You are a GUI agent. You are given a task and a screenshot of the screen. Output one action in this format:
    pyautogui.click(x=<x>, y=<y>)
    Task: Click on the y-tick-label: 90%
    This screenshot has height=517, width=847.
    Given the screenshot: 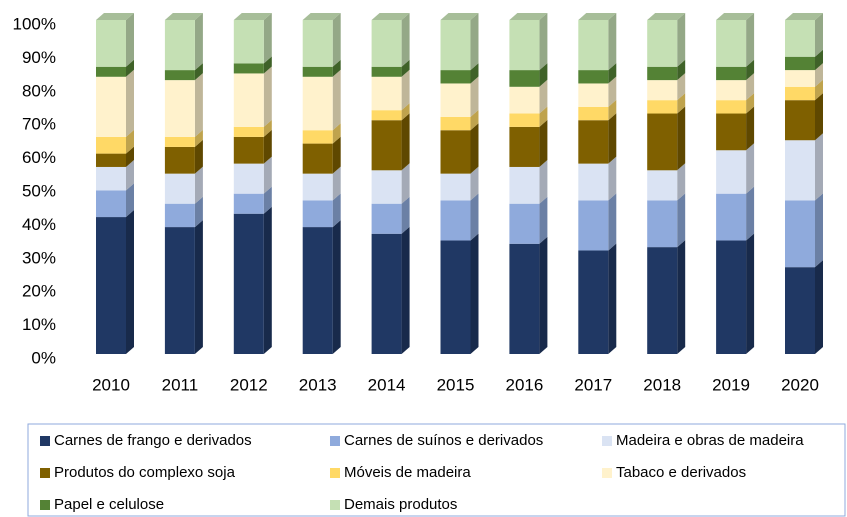 What is the action you would take?
    pyautogui.click(x=39, y=57)
    